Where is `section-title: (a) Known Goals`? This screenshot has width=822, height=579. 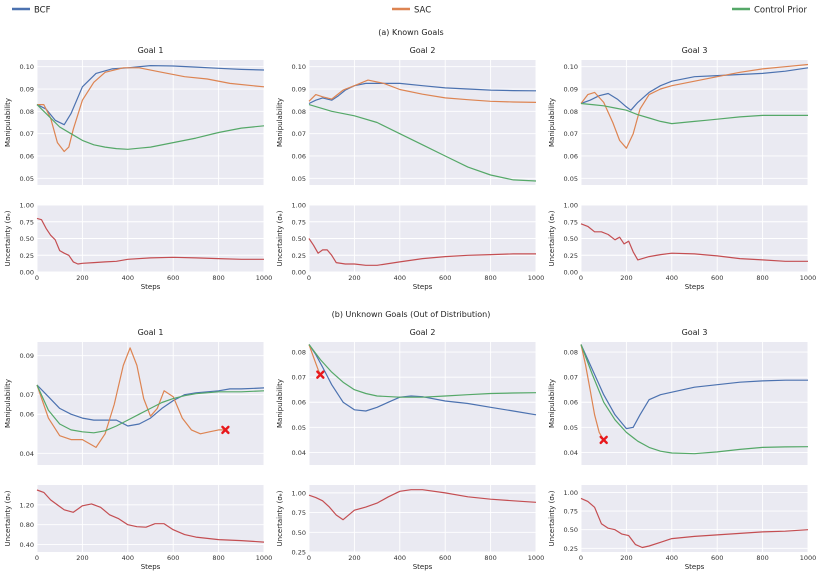
section-title: (a) Known Goals is located at coordinates (410, 32).